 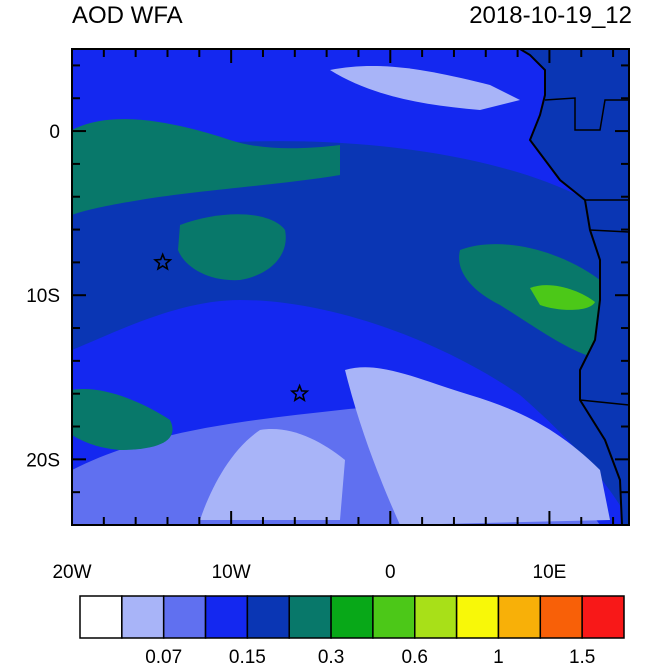 What do you see at coordinates (54, 132) in the screenshot?
I see `y-tick-label: 0` at bounding box center [54, 132].